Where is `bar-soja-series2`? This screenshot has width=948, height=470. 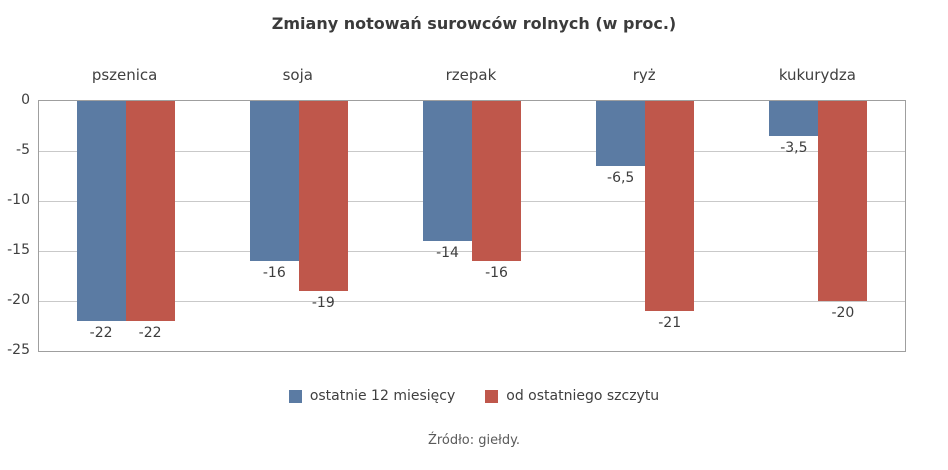
bar-soja-series2 is located at coordinates (323, 196).